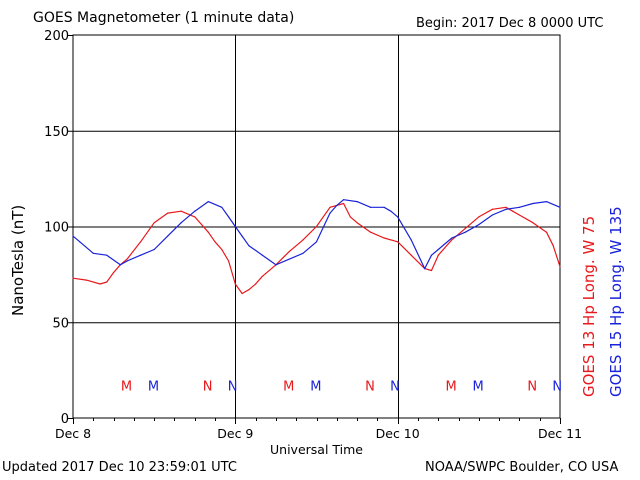  What do you see at coordinates (235, 433) in the screenshot?
I see `x-tick-label: Dec 9` at bounding box center [235, 433].